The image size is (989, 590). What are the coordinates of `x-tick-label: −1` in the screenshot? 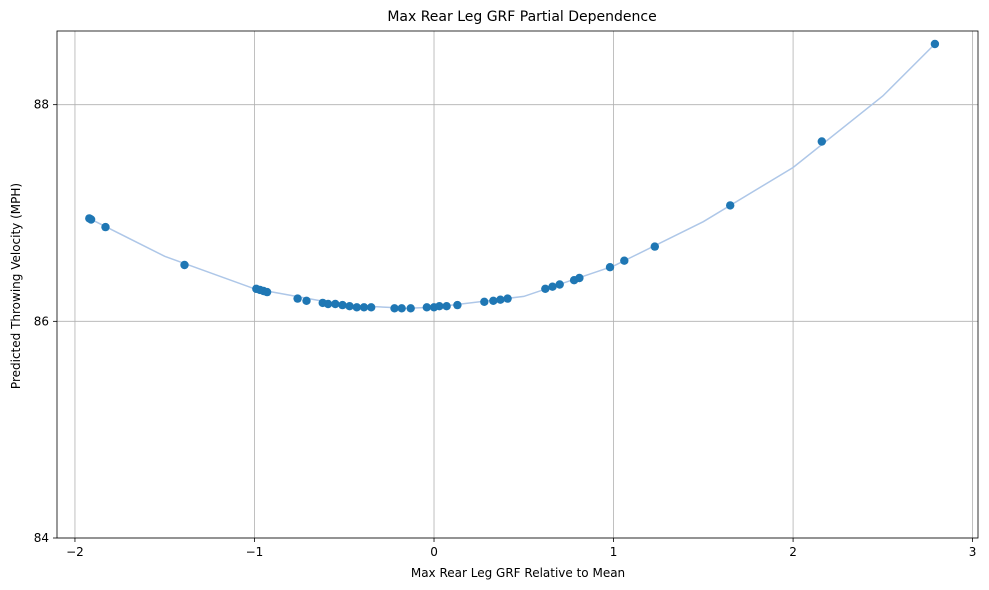 It's located at (255, 552).